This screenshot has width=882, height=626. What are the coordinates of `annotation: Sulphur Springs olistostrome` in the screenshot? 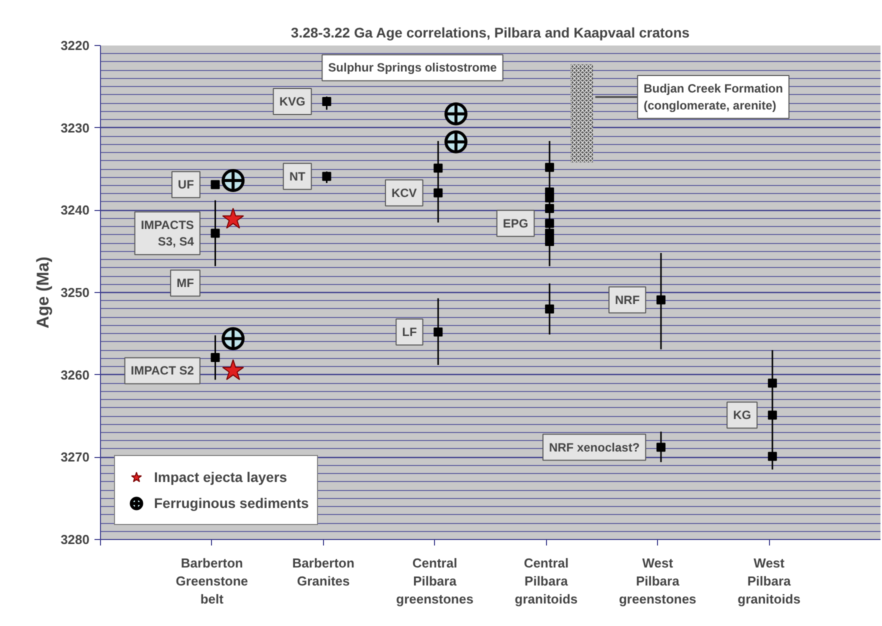 It's located at (413, 67).